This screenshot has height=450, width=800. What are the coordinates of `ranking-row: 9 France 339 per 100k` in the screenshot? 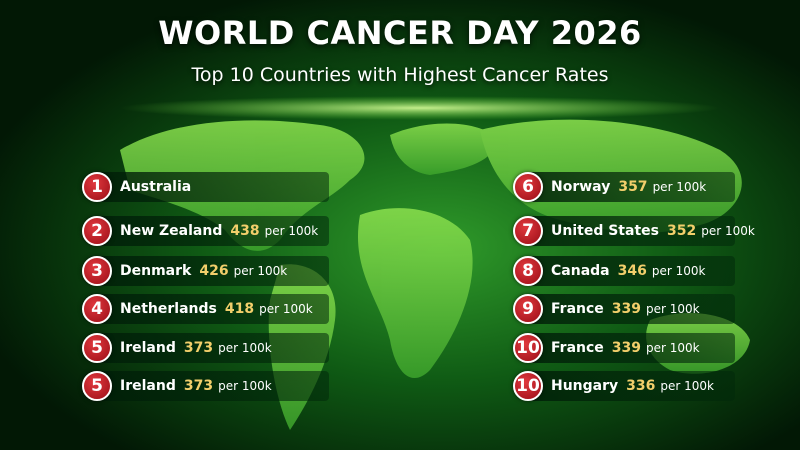 It's located at (624, 309).